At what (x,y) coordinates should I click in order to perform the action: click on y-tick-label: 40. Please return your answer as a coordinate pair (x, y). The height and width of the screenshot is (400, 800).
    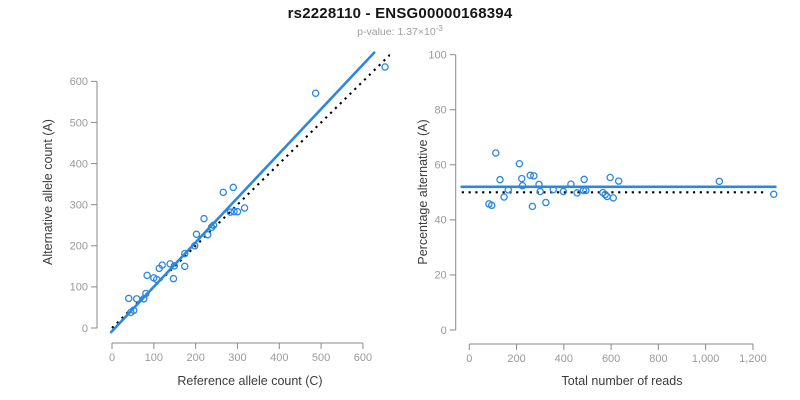
    Looking at the image, I should click on (440, 221).